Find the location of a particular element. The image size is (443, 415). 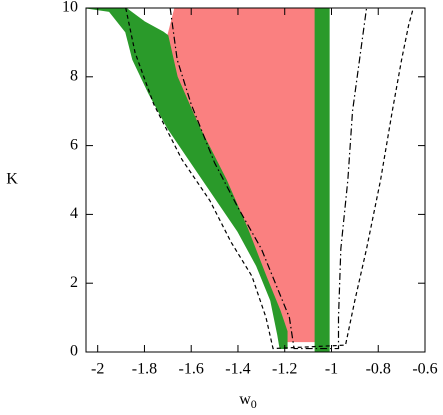

y-tick-label: 2 is located at coordinates (74, 282).